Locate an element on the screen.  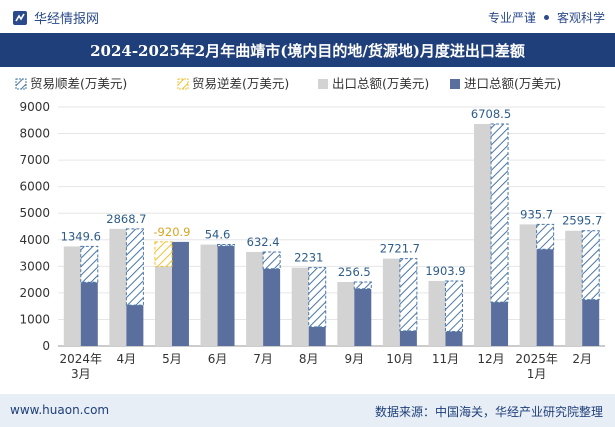
x-tick-label: 9月 is located at coordinates (354, 359).